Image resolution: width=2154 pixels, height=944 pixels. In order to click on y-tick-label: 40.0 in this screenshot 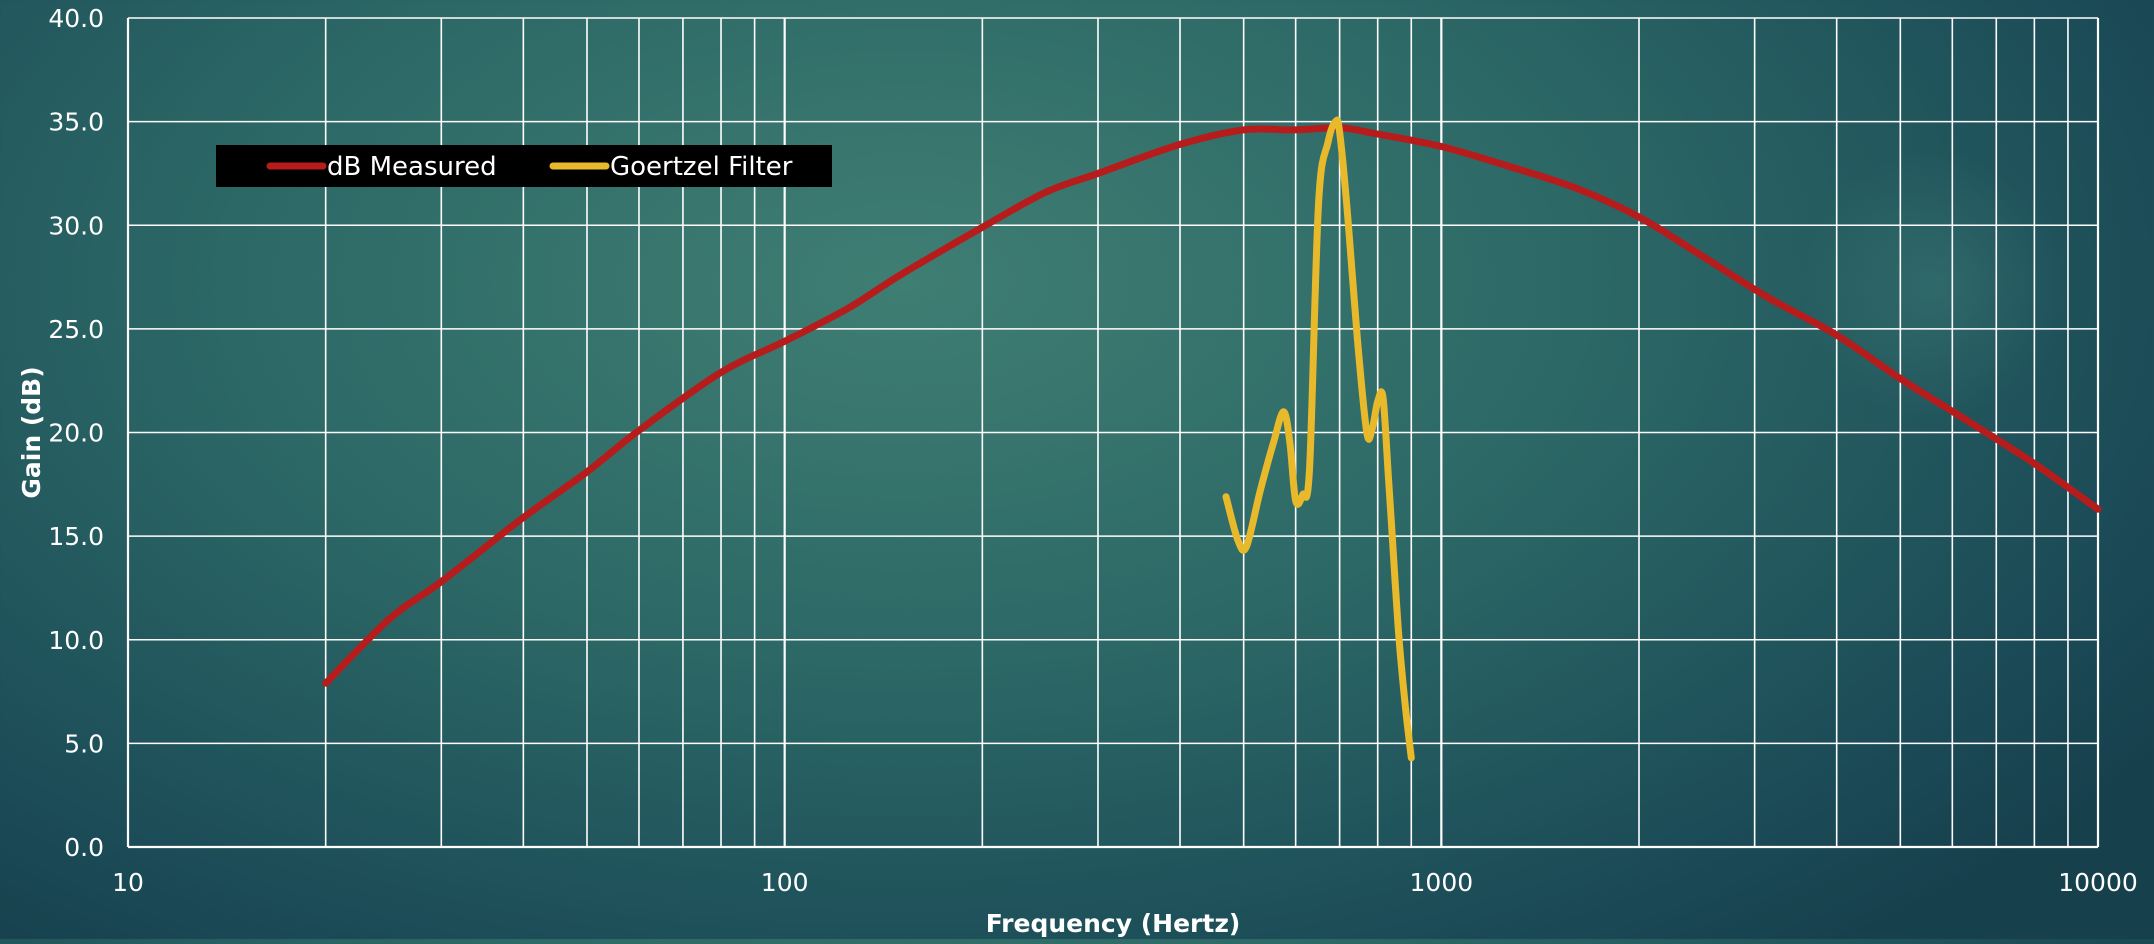, I will do `click(76, 18)`.